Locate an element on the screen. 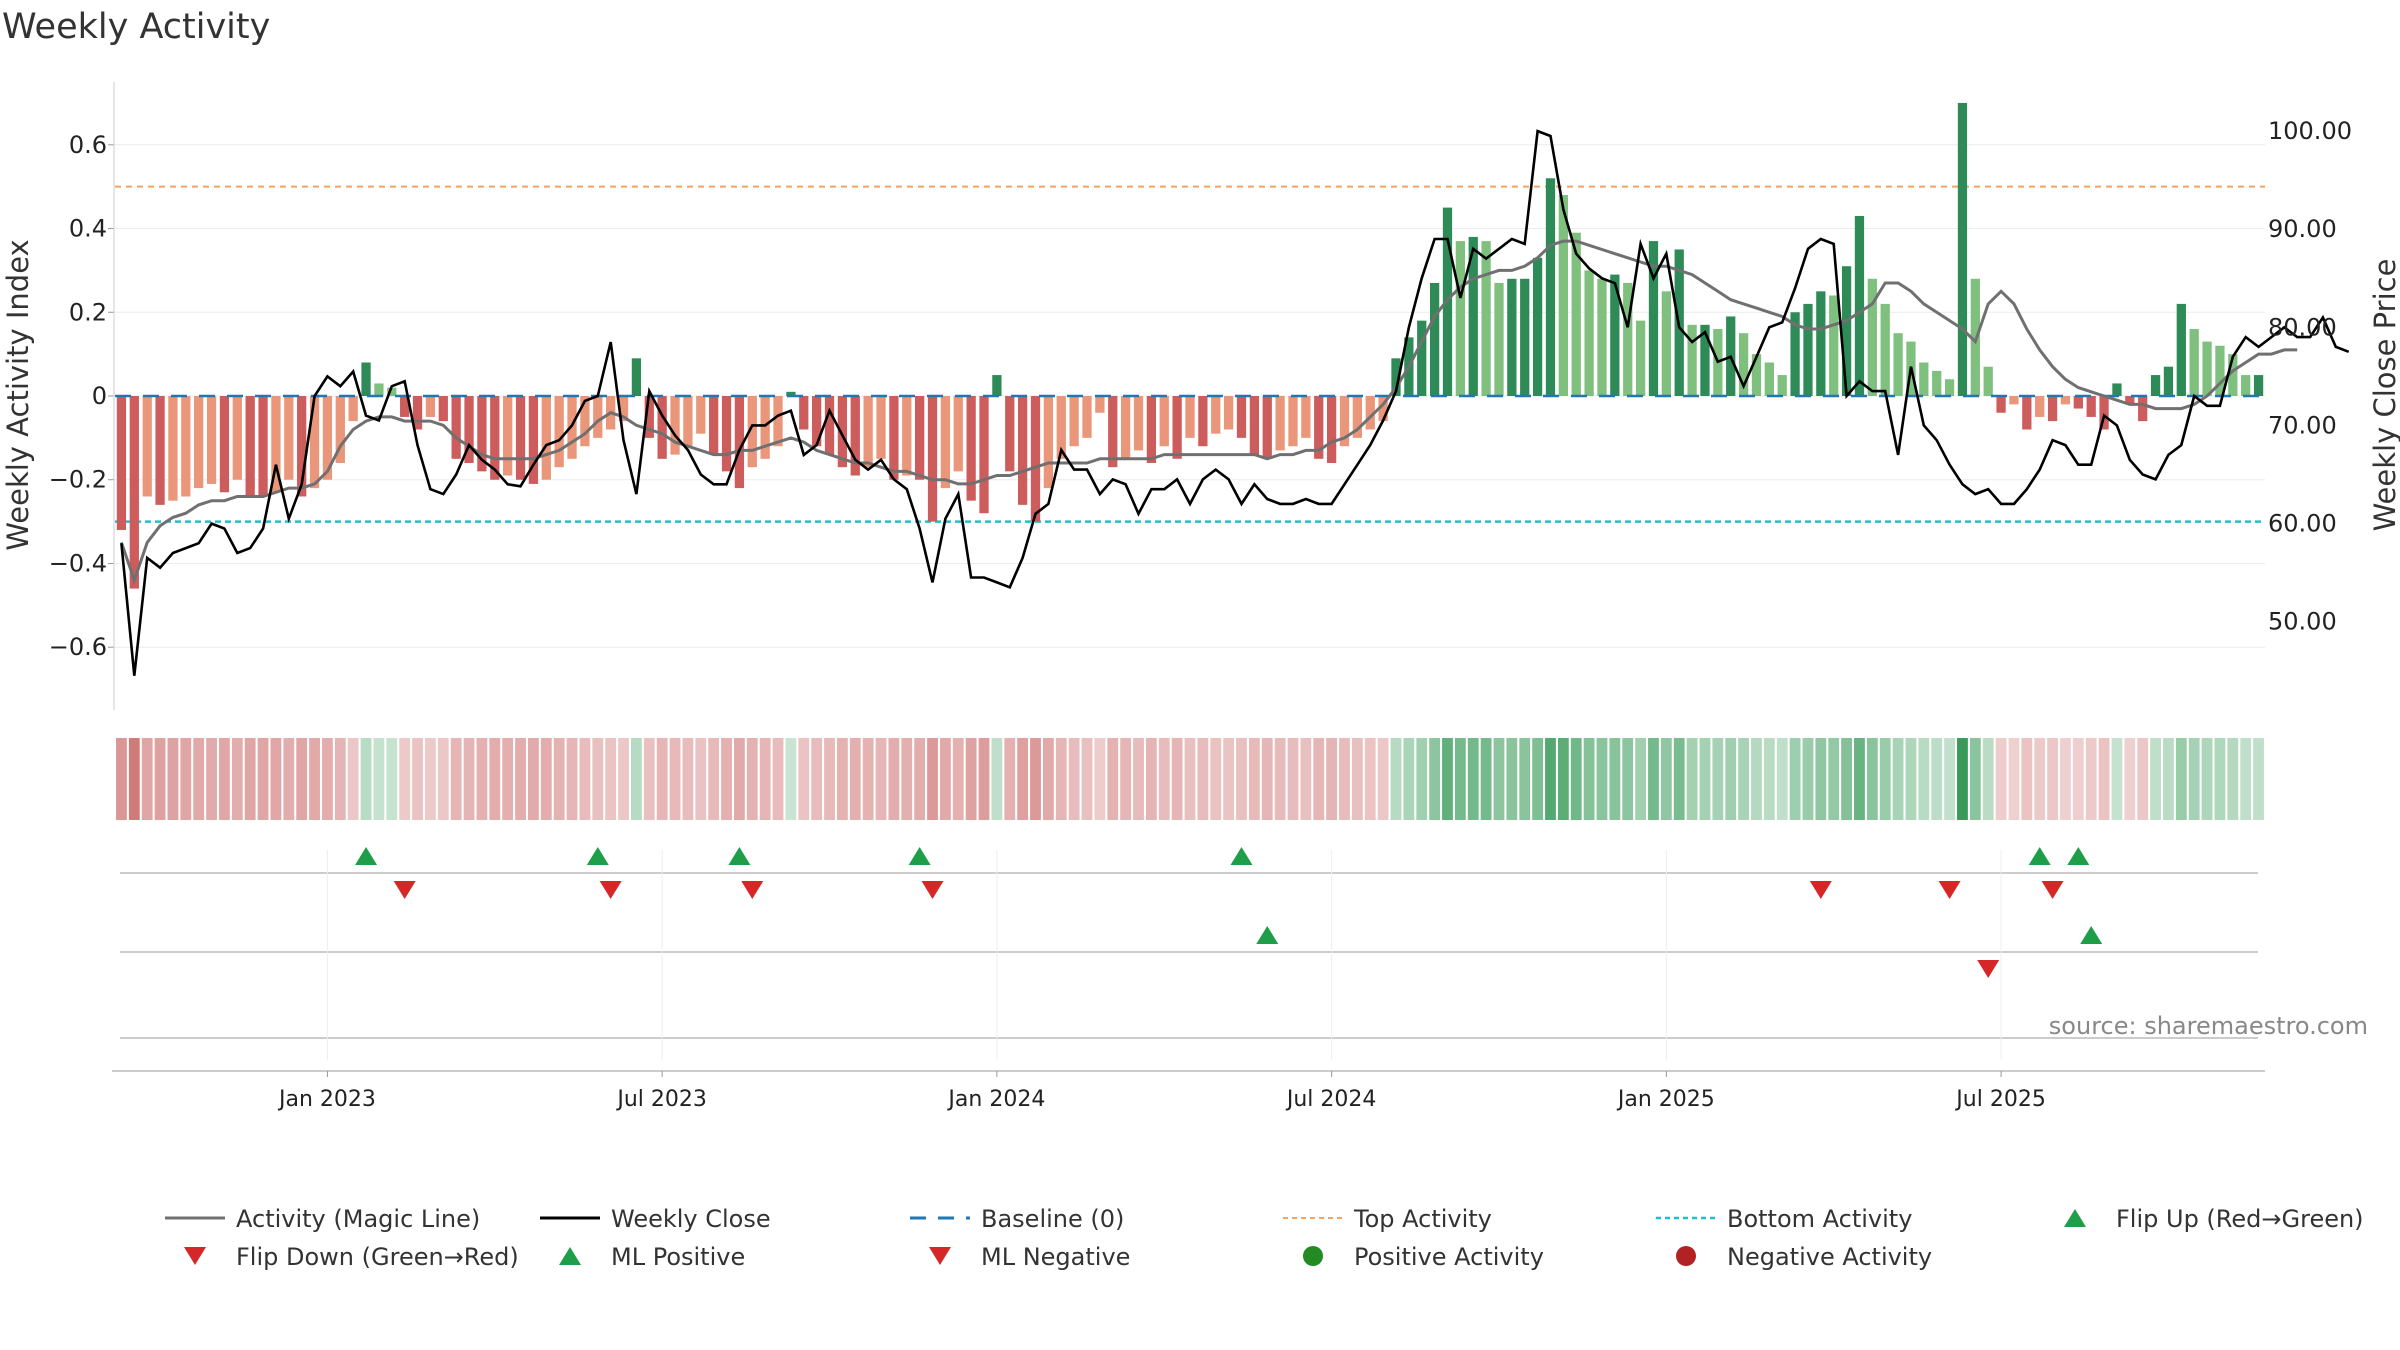 Image resolution: width=2400 pixels, height=1350 pixels. y-tick-label-right: 100.00 is located at coordinates (2310, 131).